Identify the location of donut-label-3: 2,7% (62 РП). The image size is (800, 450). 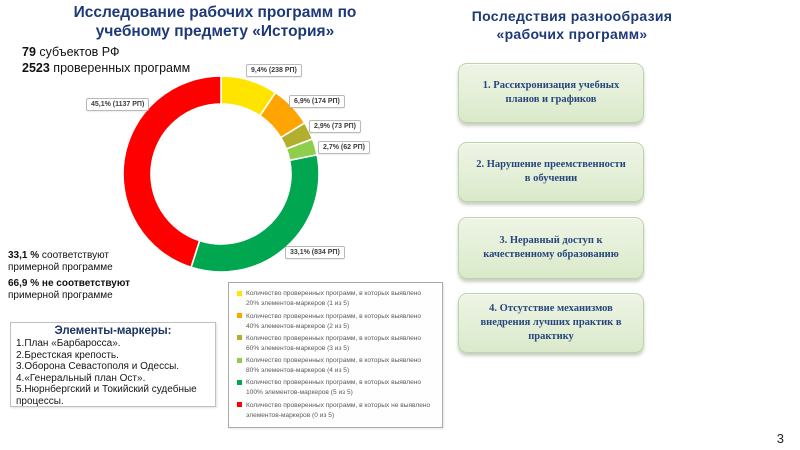
(344, 147).